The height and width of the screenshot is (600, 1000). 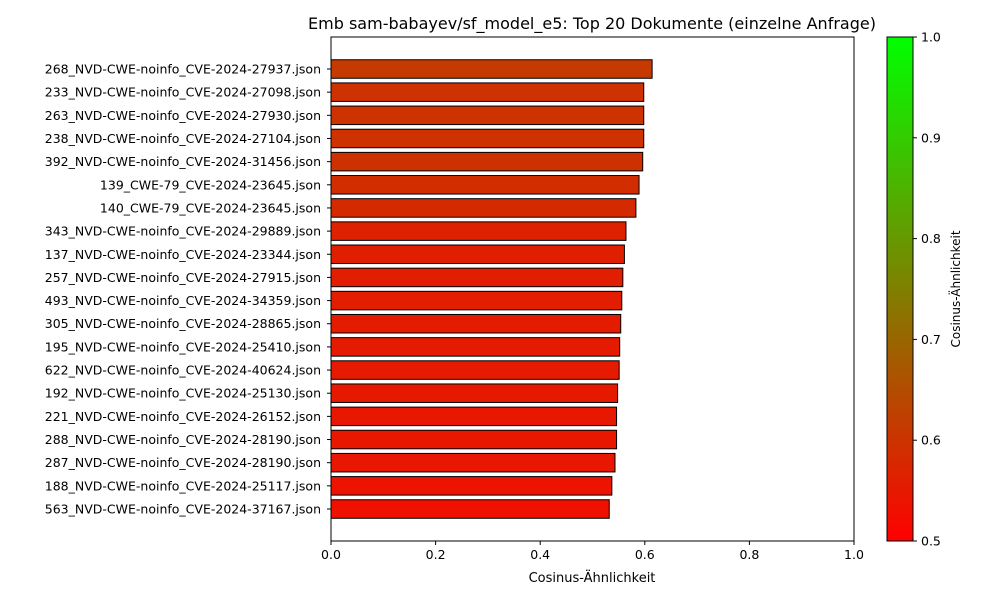 I want to click on y-tick-label: 238_NVD-CWE-noinfo_CVE-2024-27104.json, so click(x=183, y=138).